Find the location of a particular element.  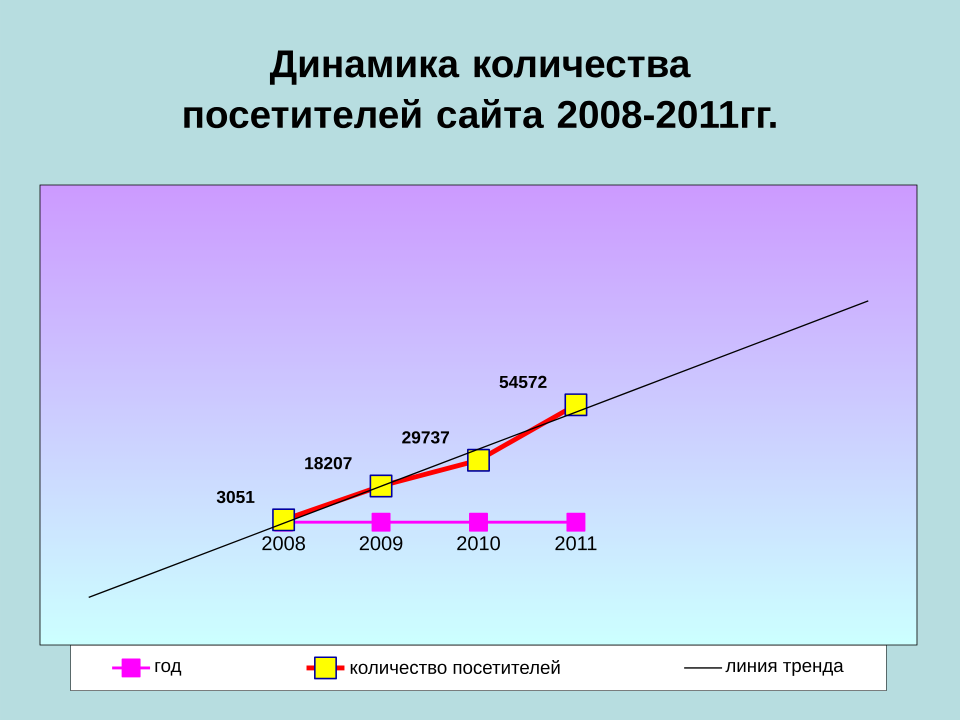

legend-label: год is located at coordinates (168, 669).